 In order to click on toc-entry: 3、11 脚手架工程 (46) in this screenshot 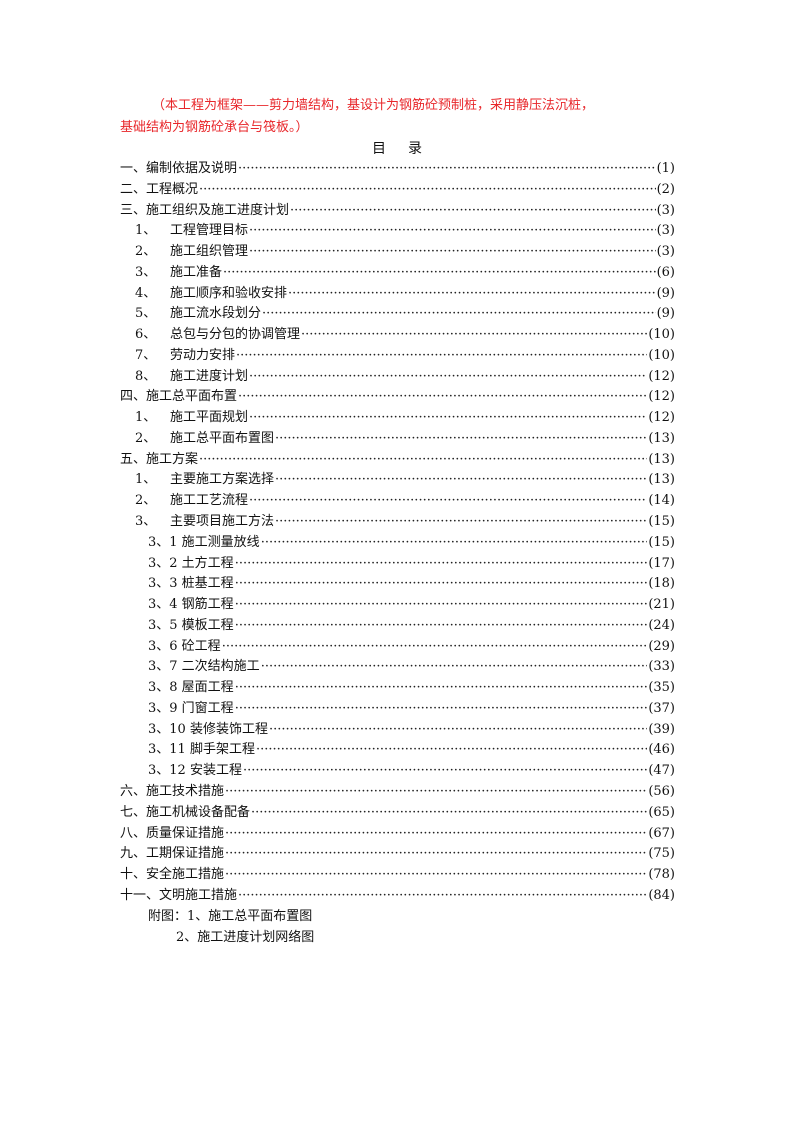, I will do `click(397, 750)`.